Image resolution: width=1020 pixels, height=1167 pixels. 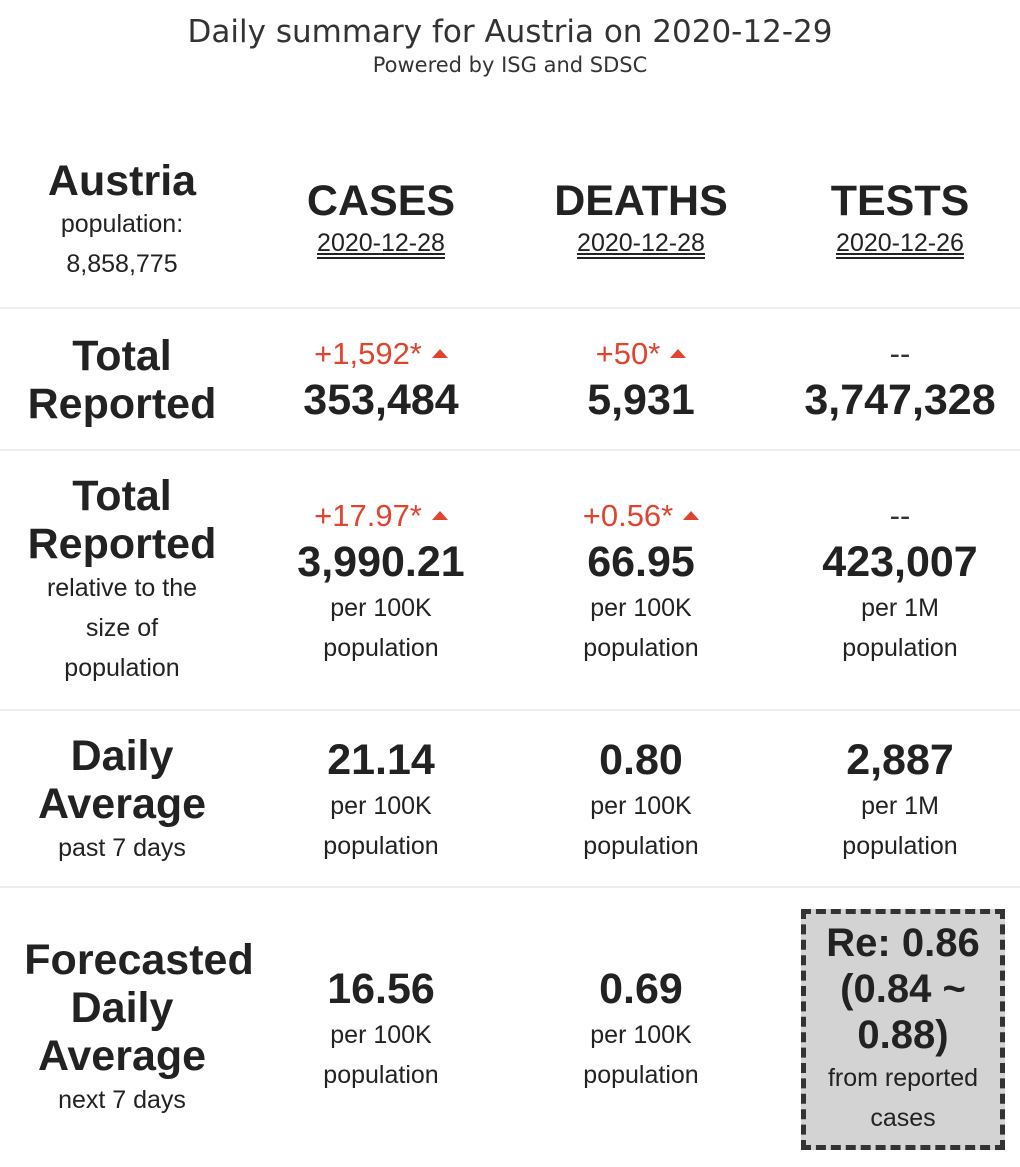 What do you see at coordinates (122, 588) in the screenshot?
I see `row-sub-line: relative to the` at bounding box center [122, 588].